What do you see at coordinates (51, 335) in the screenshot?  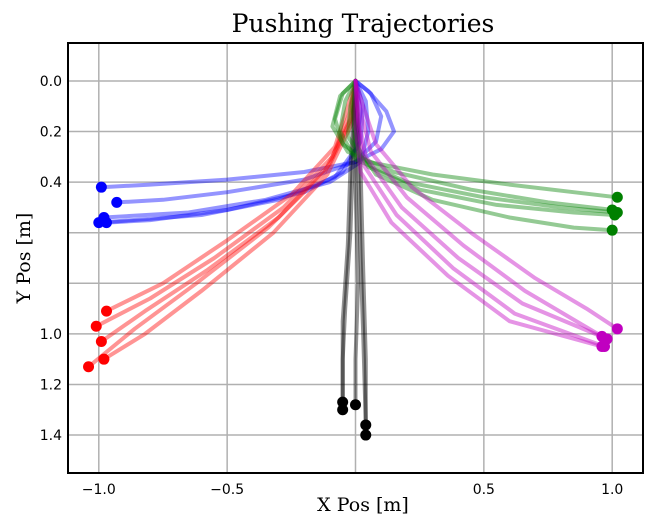 I see `y-tick-label: 1.0` at bounding box center [51, 335].